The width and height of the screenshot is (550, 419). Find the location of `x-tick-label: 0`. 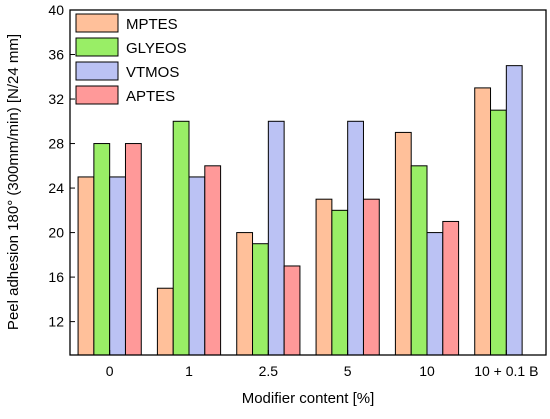

x-tick-label: 0 is located at coordinates (110, 371).